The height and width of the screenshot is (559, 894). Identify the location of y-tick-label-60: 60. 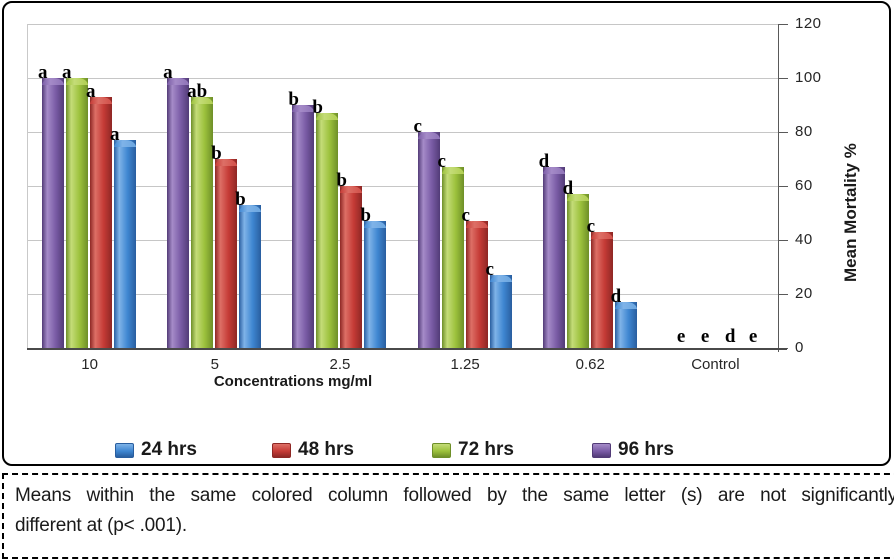
(804, 185).